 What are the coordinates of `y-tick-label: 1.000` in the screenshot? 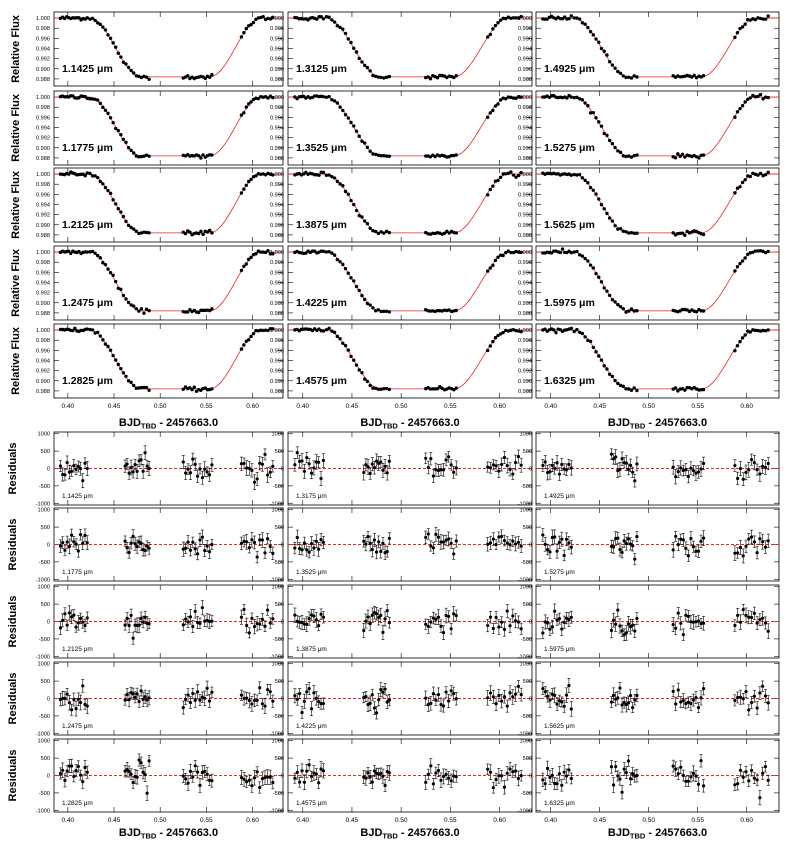 It's located at (43, 175).